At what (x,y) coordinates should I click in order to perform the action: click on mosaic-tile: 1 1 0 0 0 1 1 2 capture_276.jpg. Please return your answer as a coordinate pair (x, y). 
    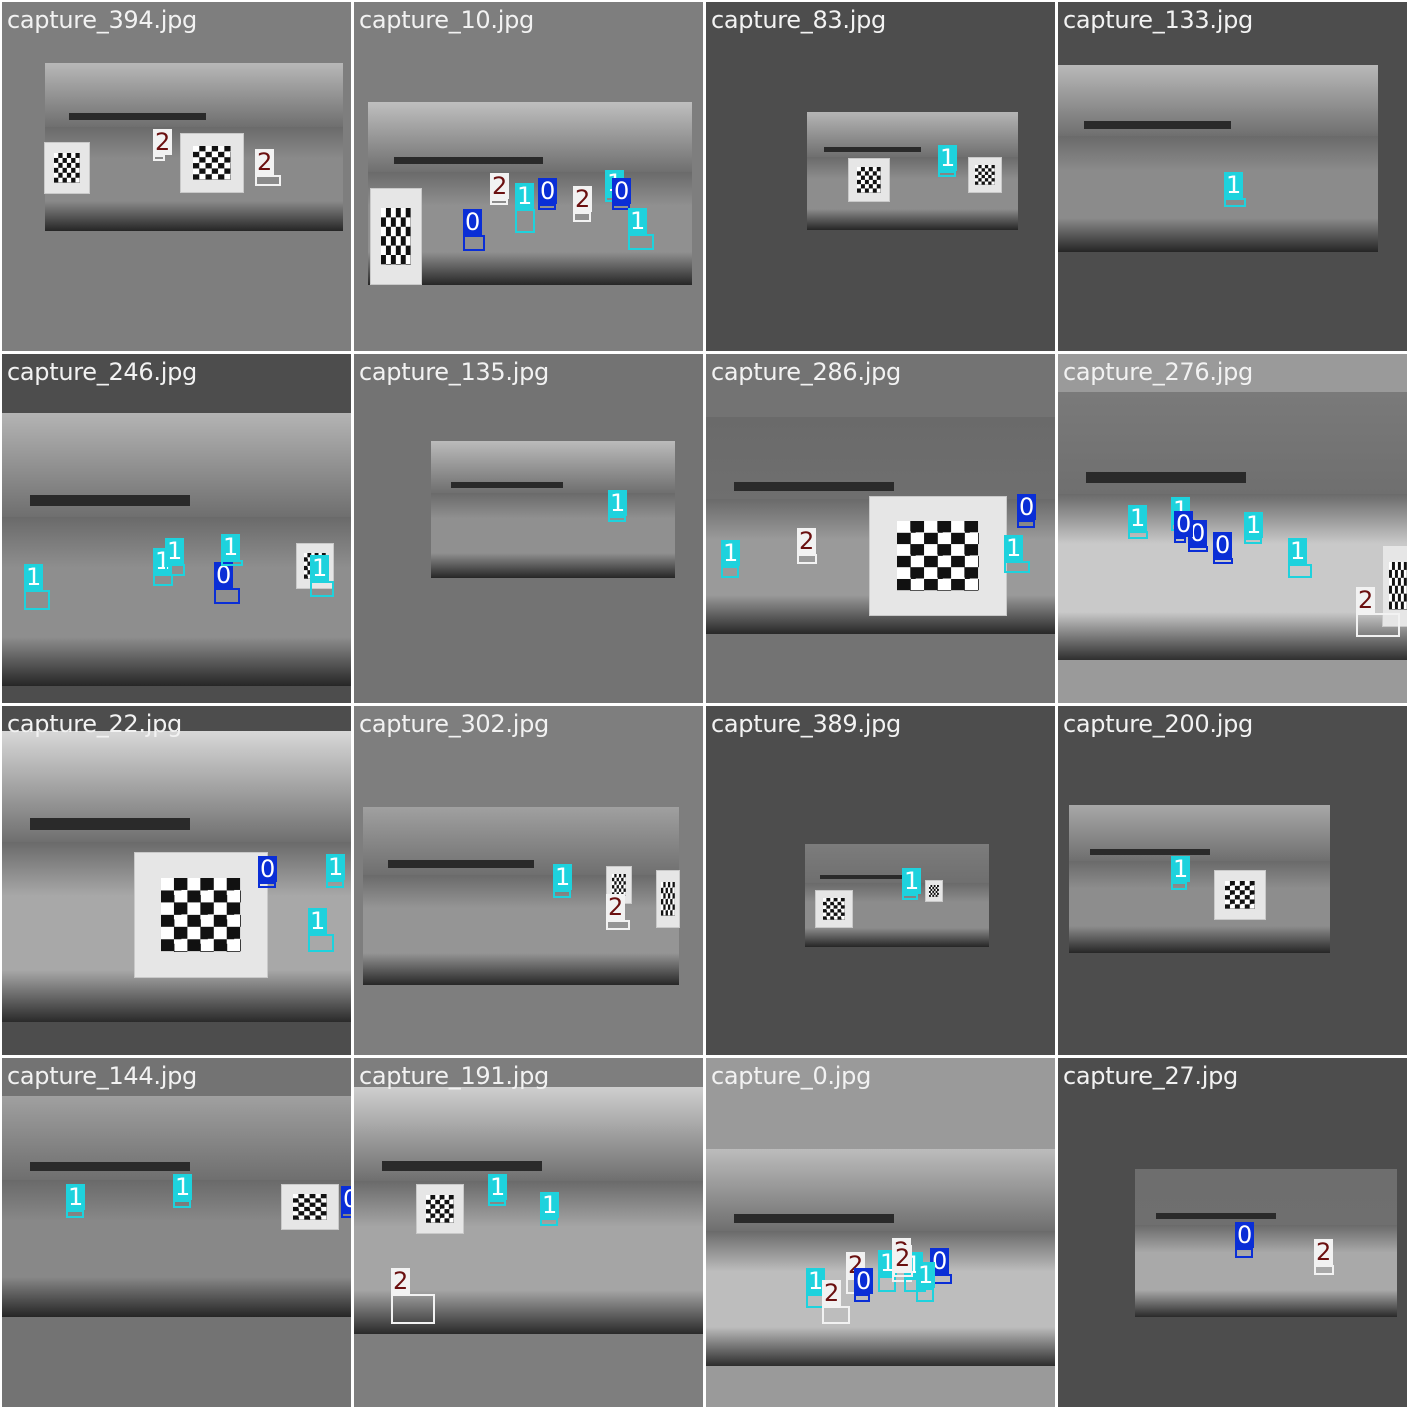
    Looking at the image, I should click on (1232, 528).